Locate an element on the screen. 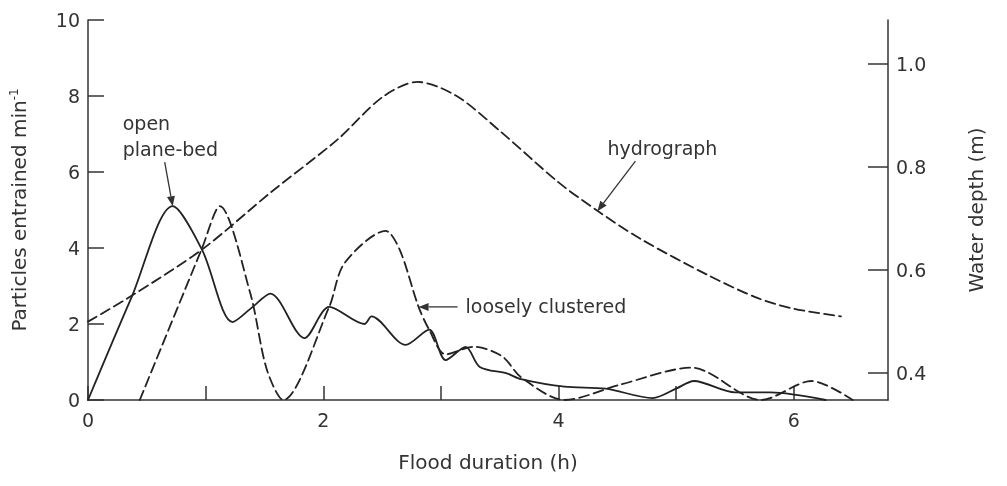 The image size is (1007, 486). y2-tick-label: 0.6 is located at coordinates (911, 270).